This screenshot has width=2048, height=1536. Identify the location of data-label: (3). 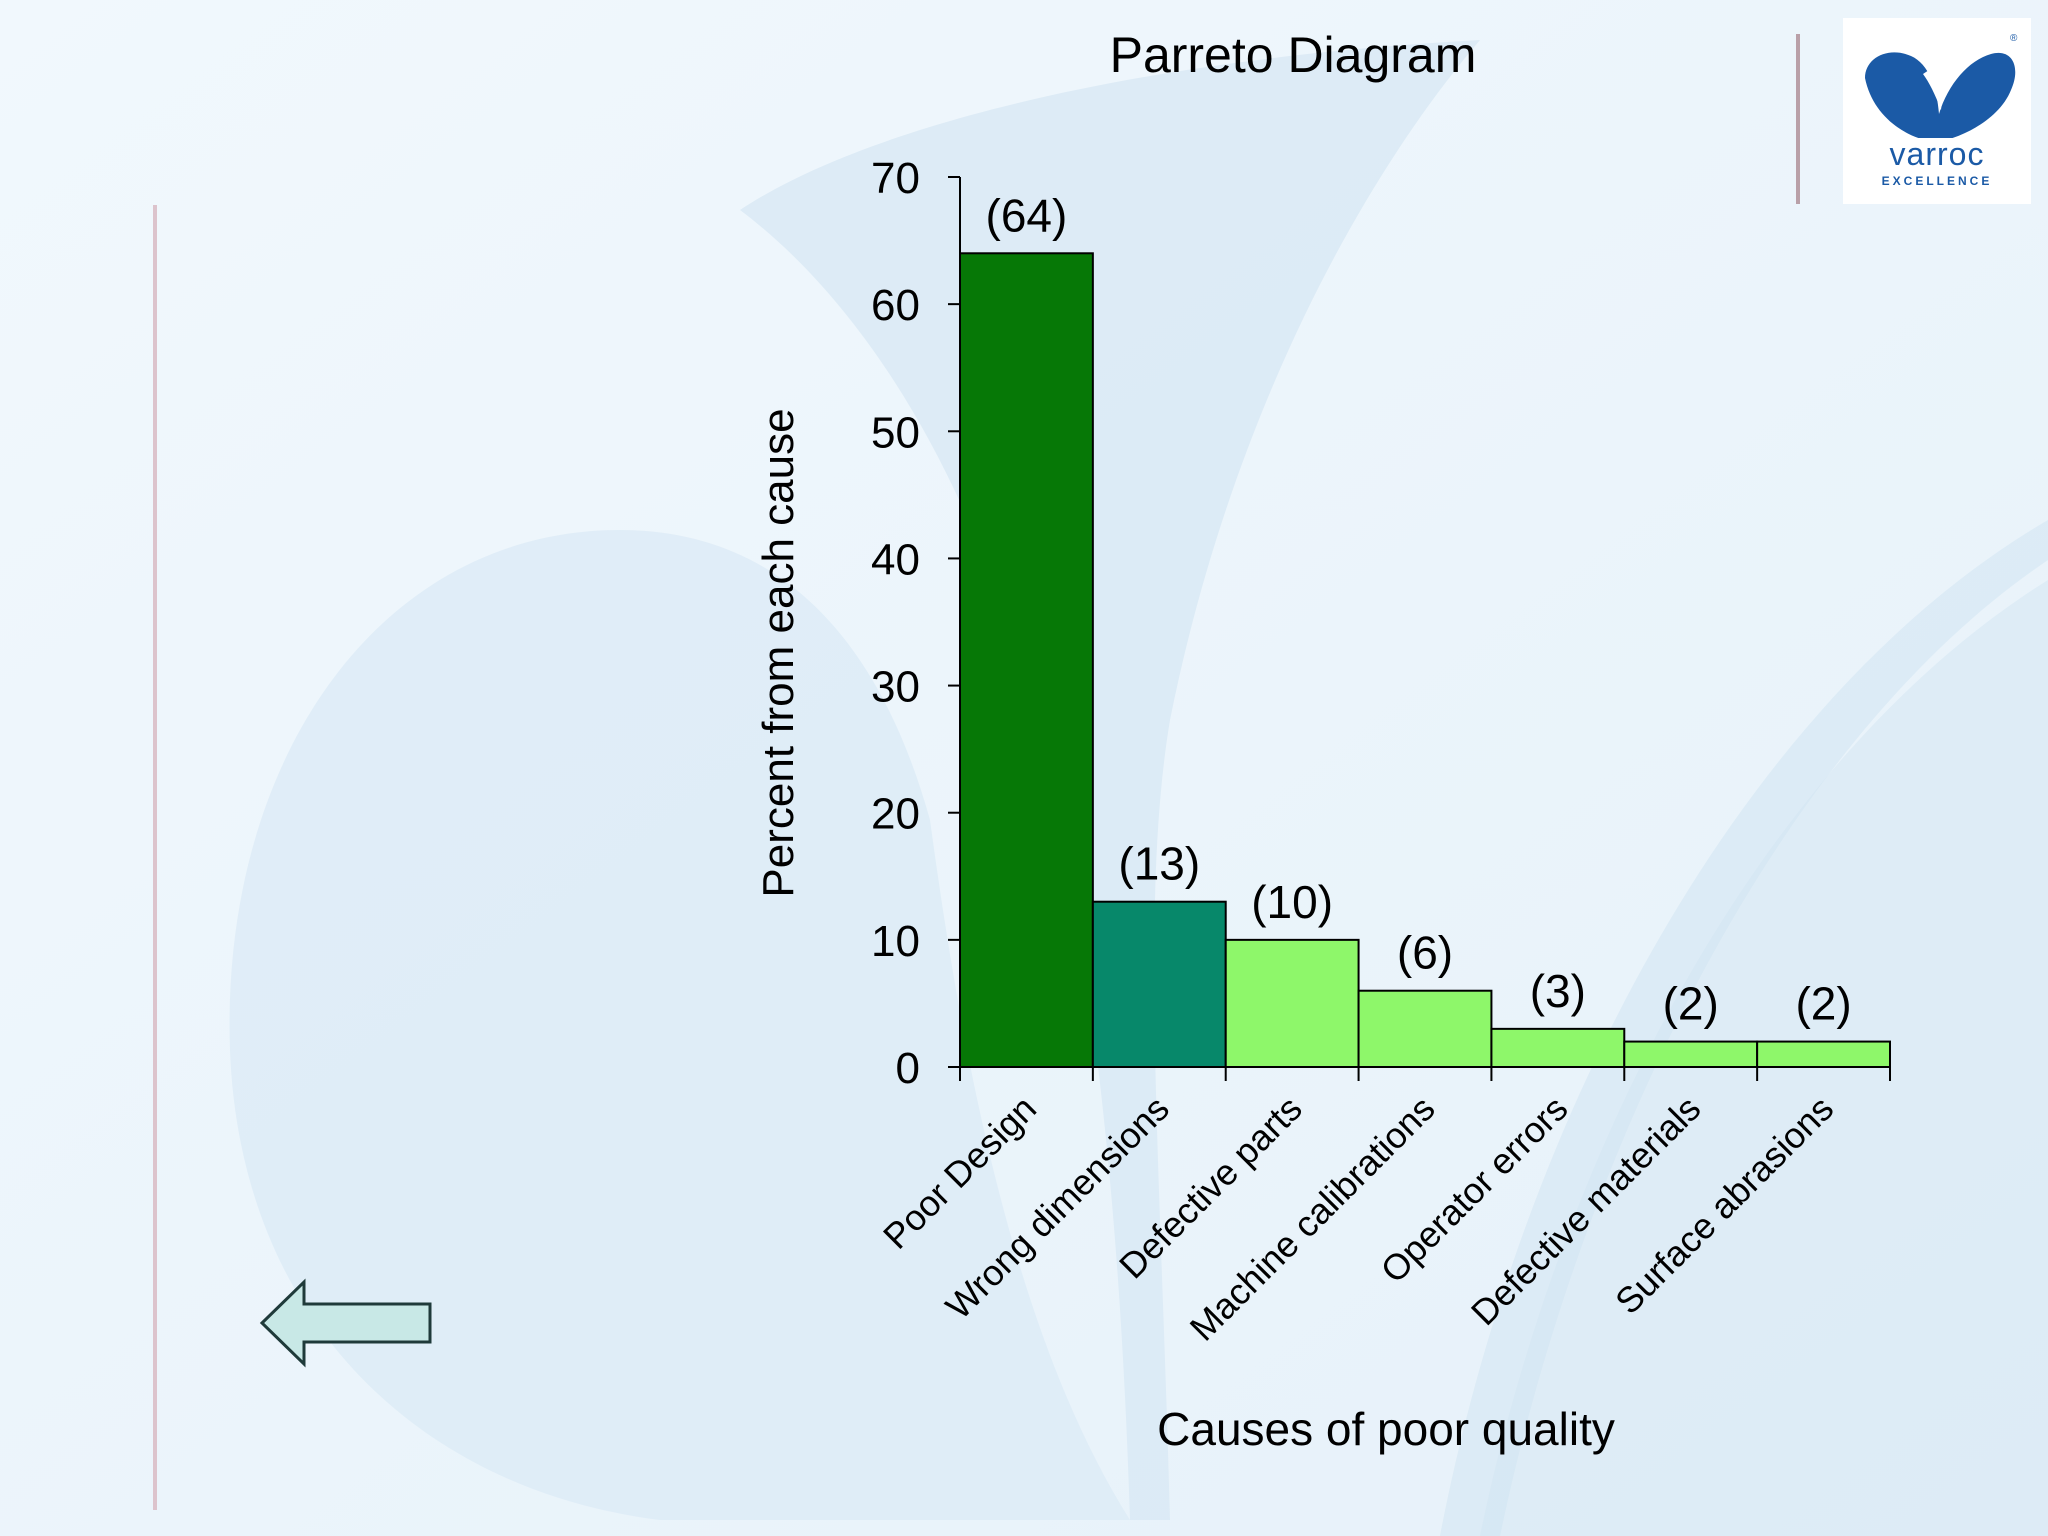
(1558, 991).